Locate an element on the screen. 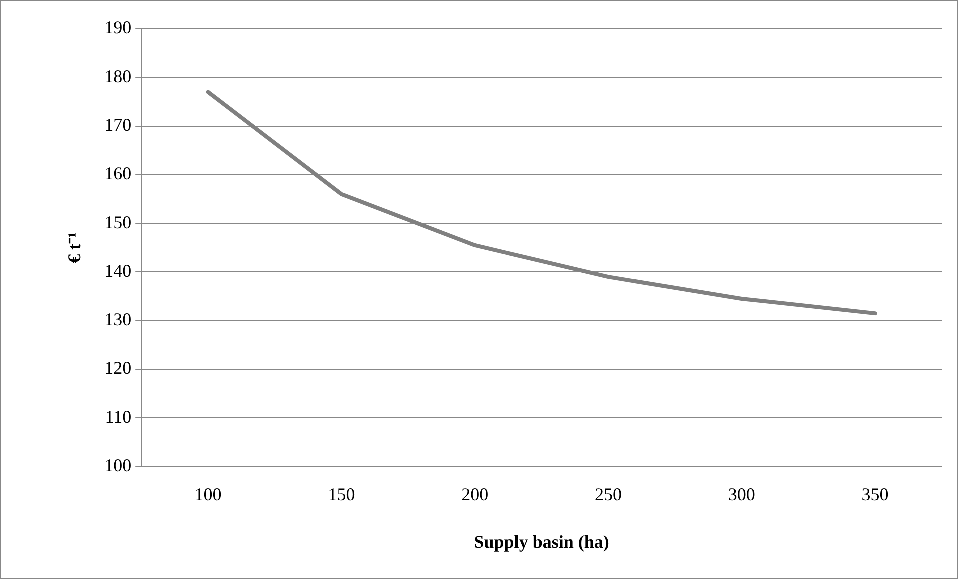  y-tick-label: 160 is located at coordinates (118, 174).